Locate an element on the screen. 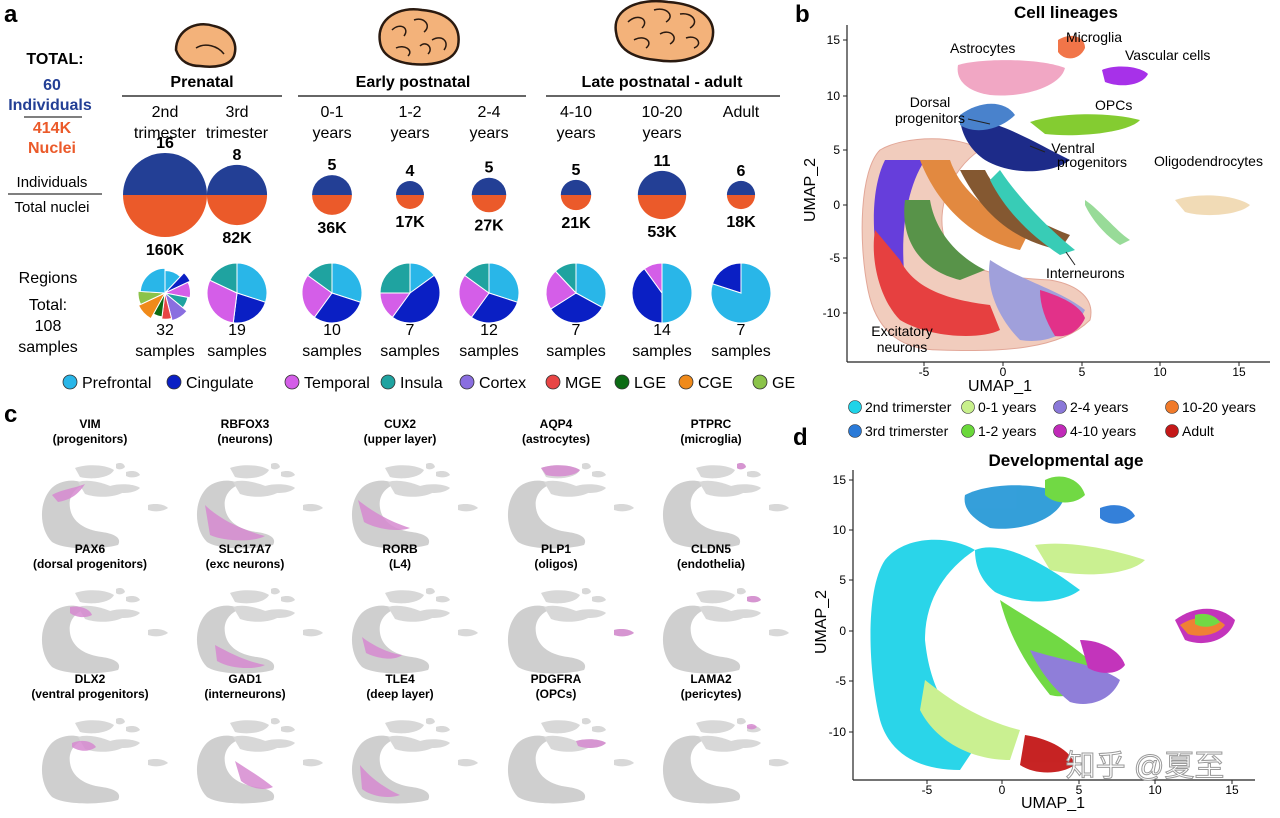 The width and height of the screenshot is (1280, 818). gene-umap-cell: AQP4(astrocytes) is located at coordinates (570, 483).